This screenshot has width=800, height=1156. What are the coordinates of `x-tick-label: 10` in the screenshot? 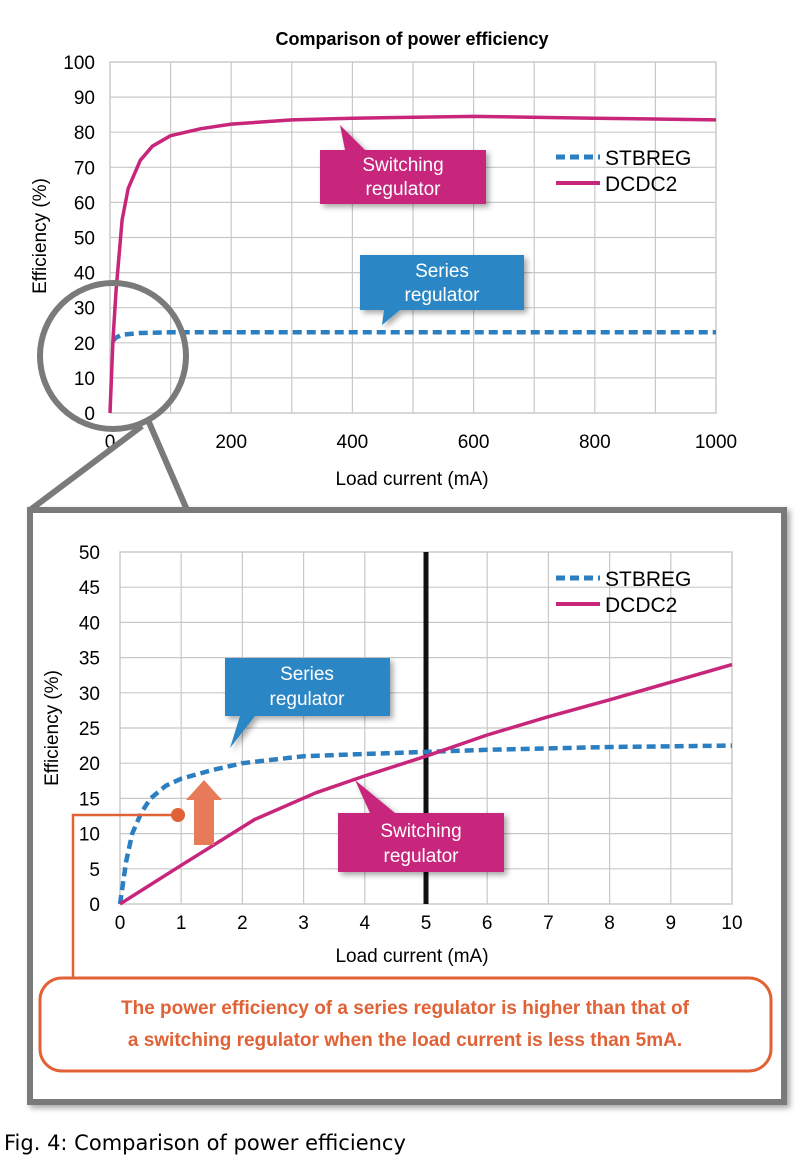 It's located at (731, 923).